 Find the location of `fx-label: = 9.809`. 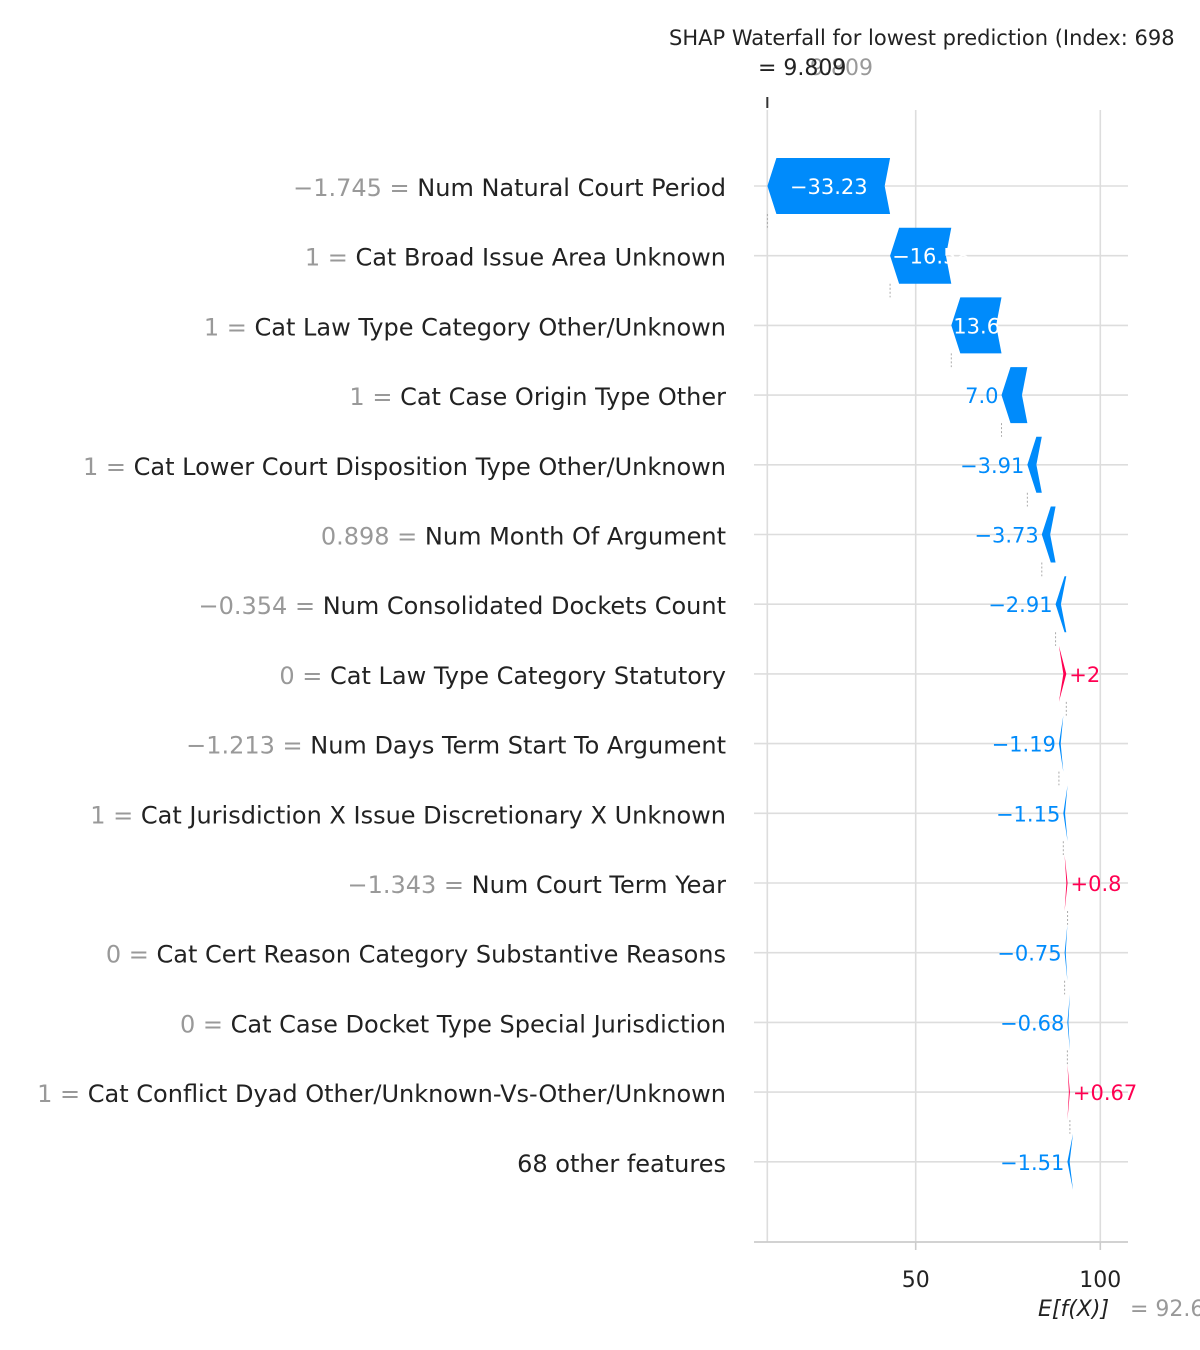

fx-label: = 9.809 is located at coordinates (802, 68).